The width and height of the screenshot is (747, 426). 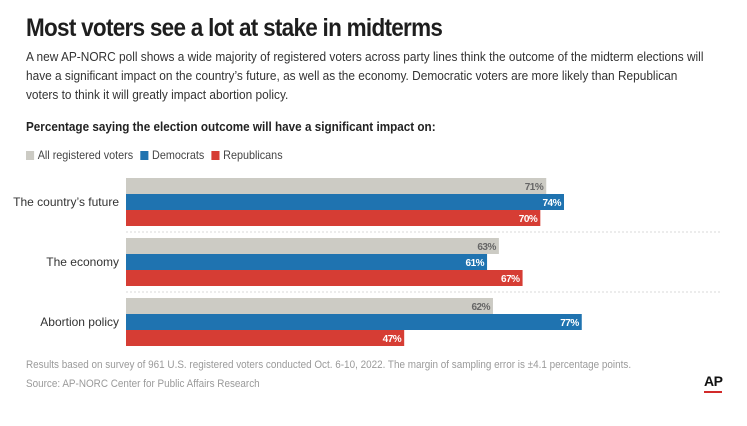 What do you see at coordinates (534, 187) in the screenshot?
I see `value-label-countrys-future-all: 71%` at bounding box center [534, 187].